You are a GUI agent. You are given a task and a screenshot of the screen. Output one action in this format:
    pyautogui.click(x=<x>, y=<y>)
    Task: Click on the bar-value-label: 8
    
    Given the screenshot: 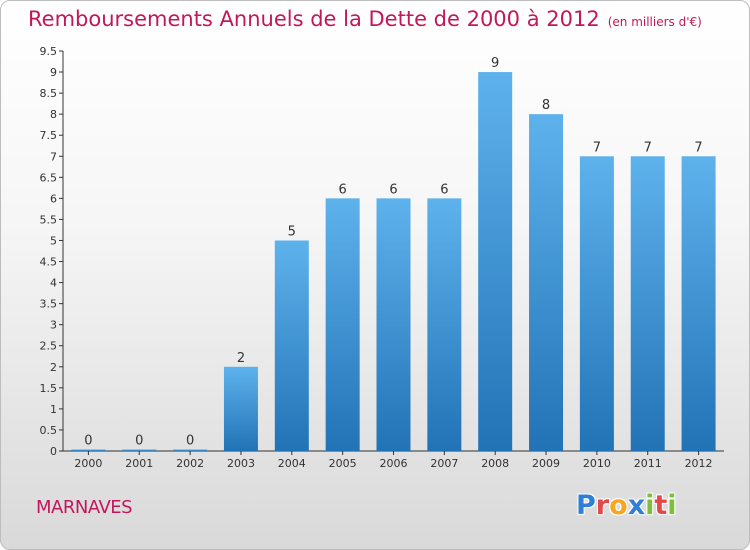 What is the action you would take?
    pyautogui.click(x=546, y=105)
    